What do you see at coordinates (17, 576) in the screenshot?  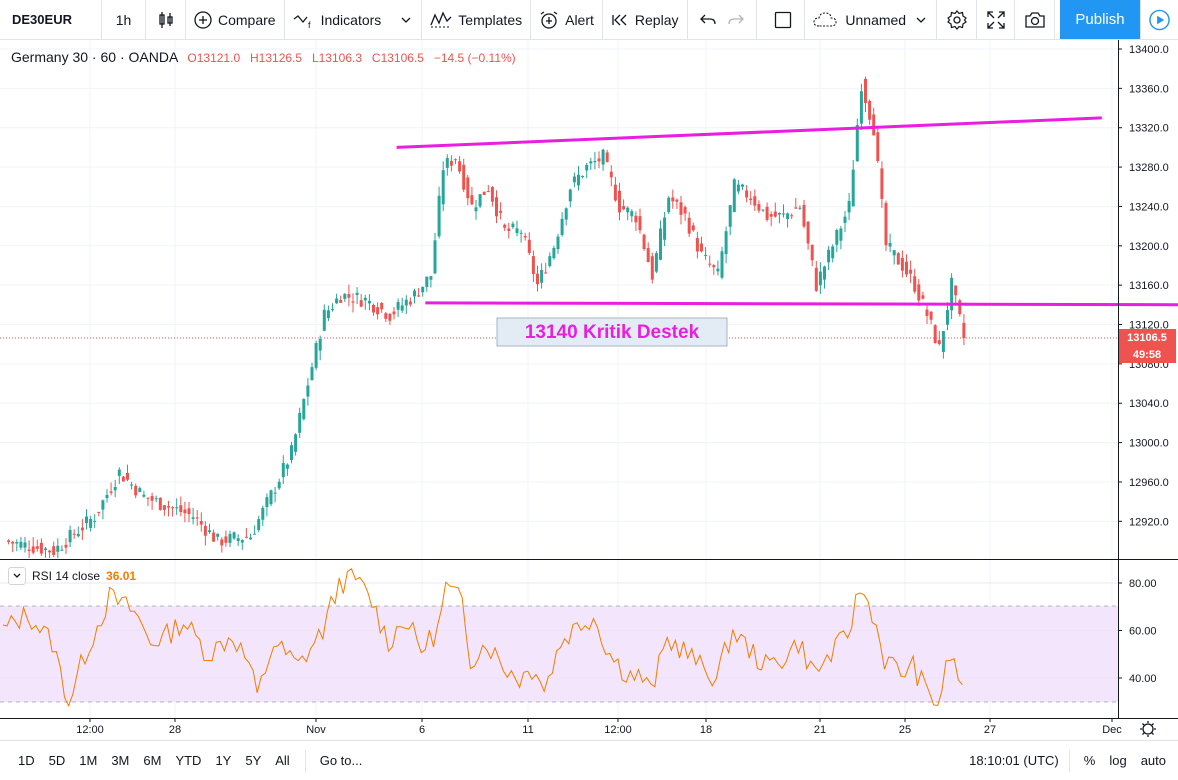 I see `collapse-button` at bounding box center [17, 576].